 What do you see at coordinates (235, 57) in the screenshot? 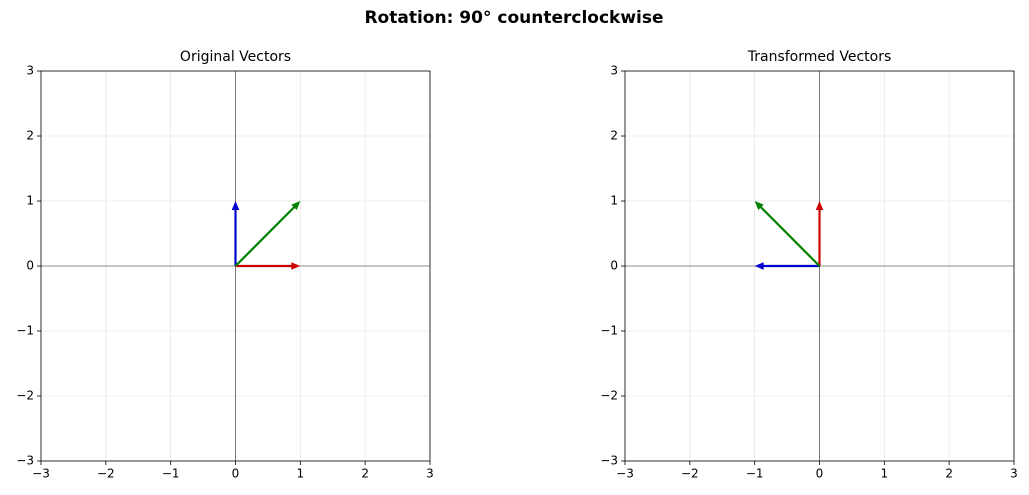
I see `axes-title: Original Vectors` at bounding box center [235, 57].